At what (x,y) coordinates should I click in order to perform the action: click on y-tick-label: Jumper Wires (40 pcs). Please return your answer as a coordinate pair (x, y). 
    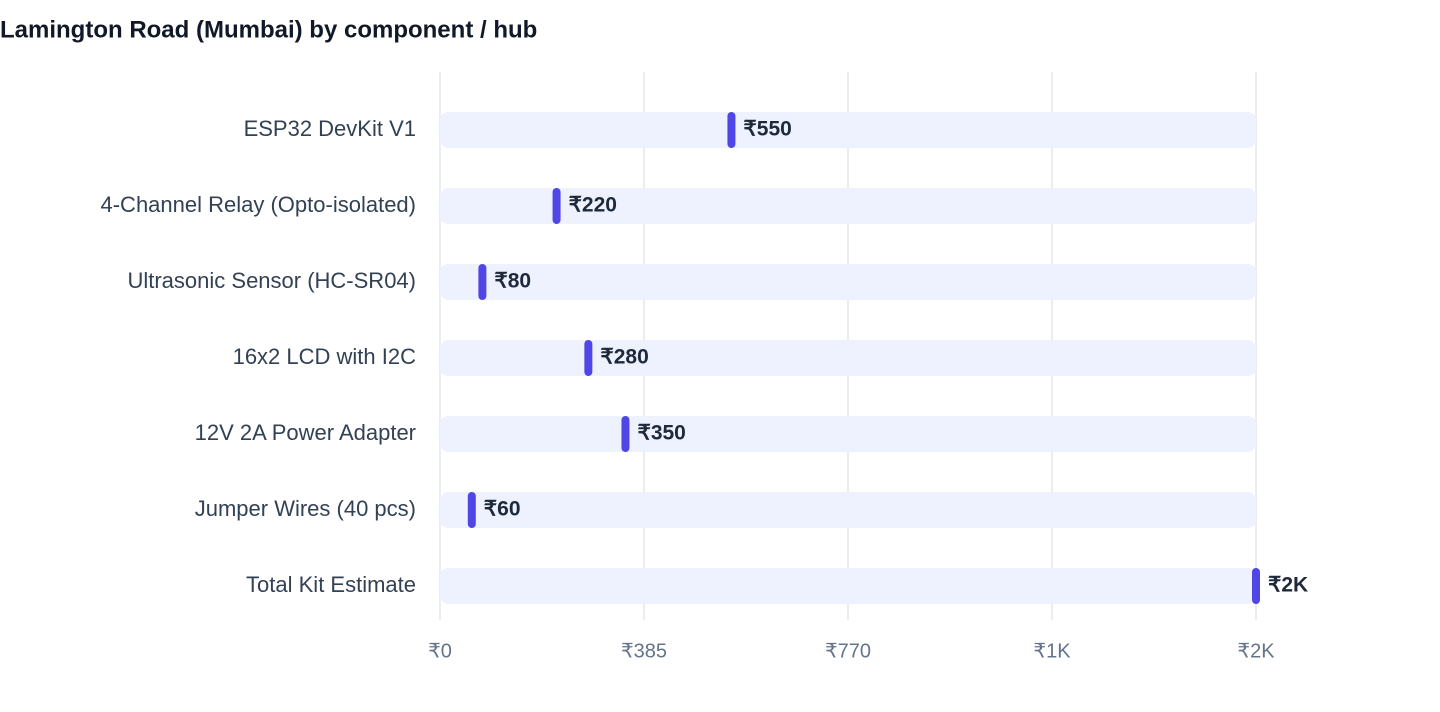
    Looking at the image, I should click on (305, 508).